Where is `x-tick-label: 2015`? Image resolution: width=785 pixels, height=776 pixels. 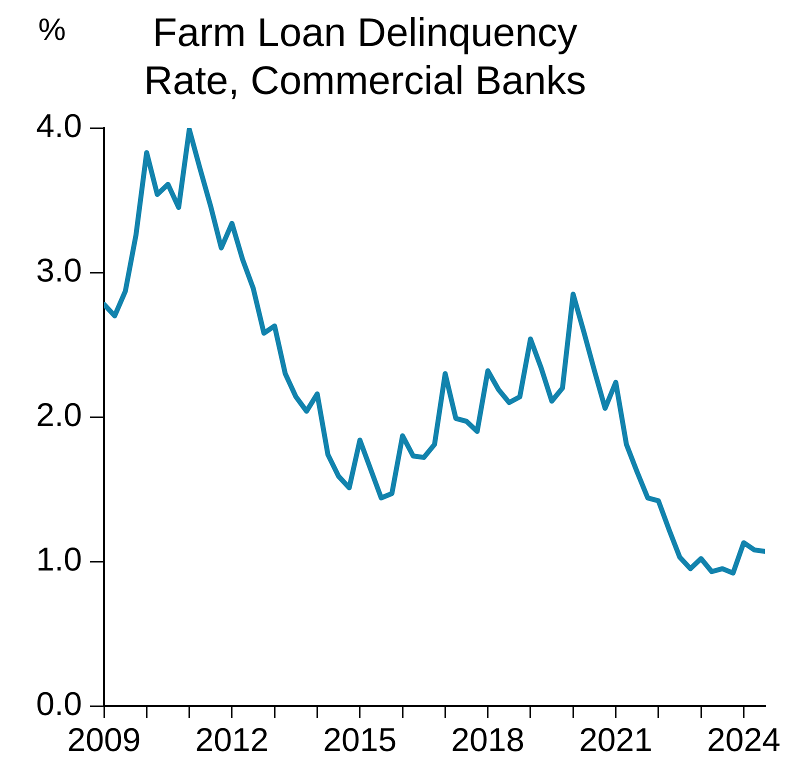 x-tick-label: 2015 is located at coordinates (360, 739).